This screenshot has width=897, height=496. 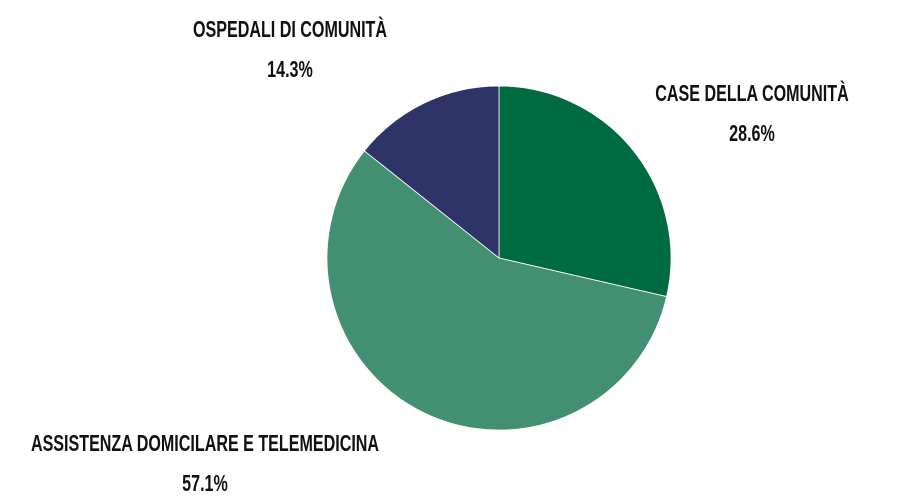 What do you see at coordinates (290, 69) in the screenshot?
I see `value-label: 14.3%` at bounding box center [290, 69].